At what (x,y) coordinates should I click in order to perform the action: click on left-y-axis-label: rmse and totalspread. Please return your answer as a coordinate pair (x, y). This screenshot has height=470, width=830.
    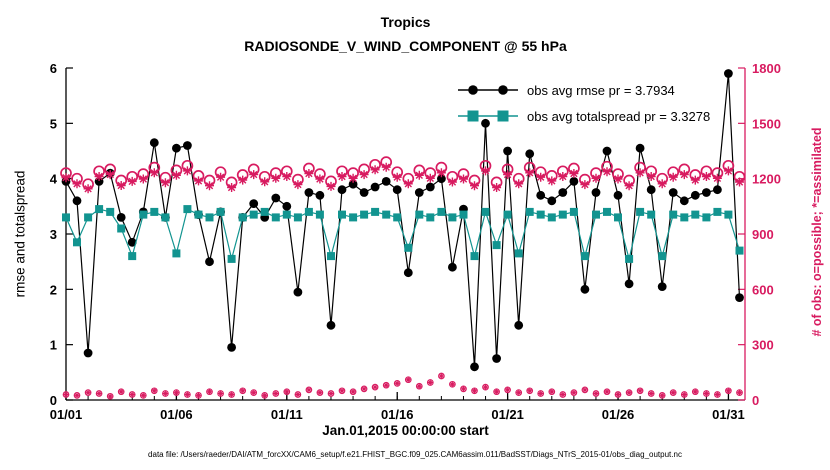
    Looking at the image, I should click on (20, 234).